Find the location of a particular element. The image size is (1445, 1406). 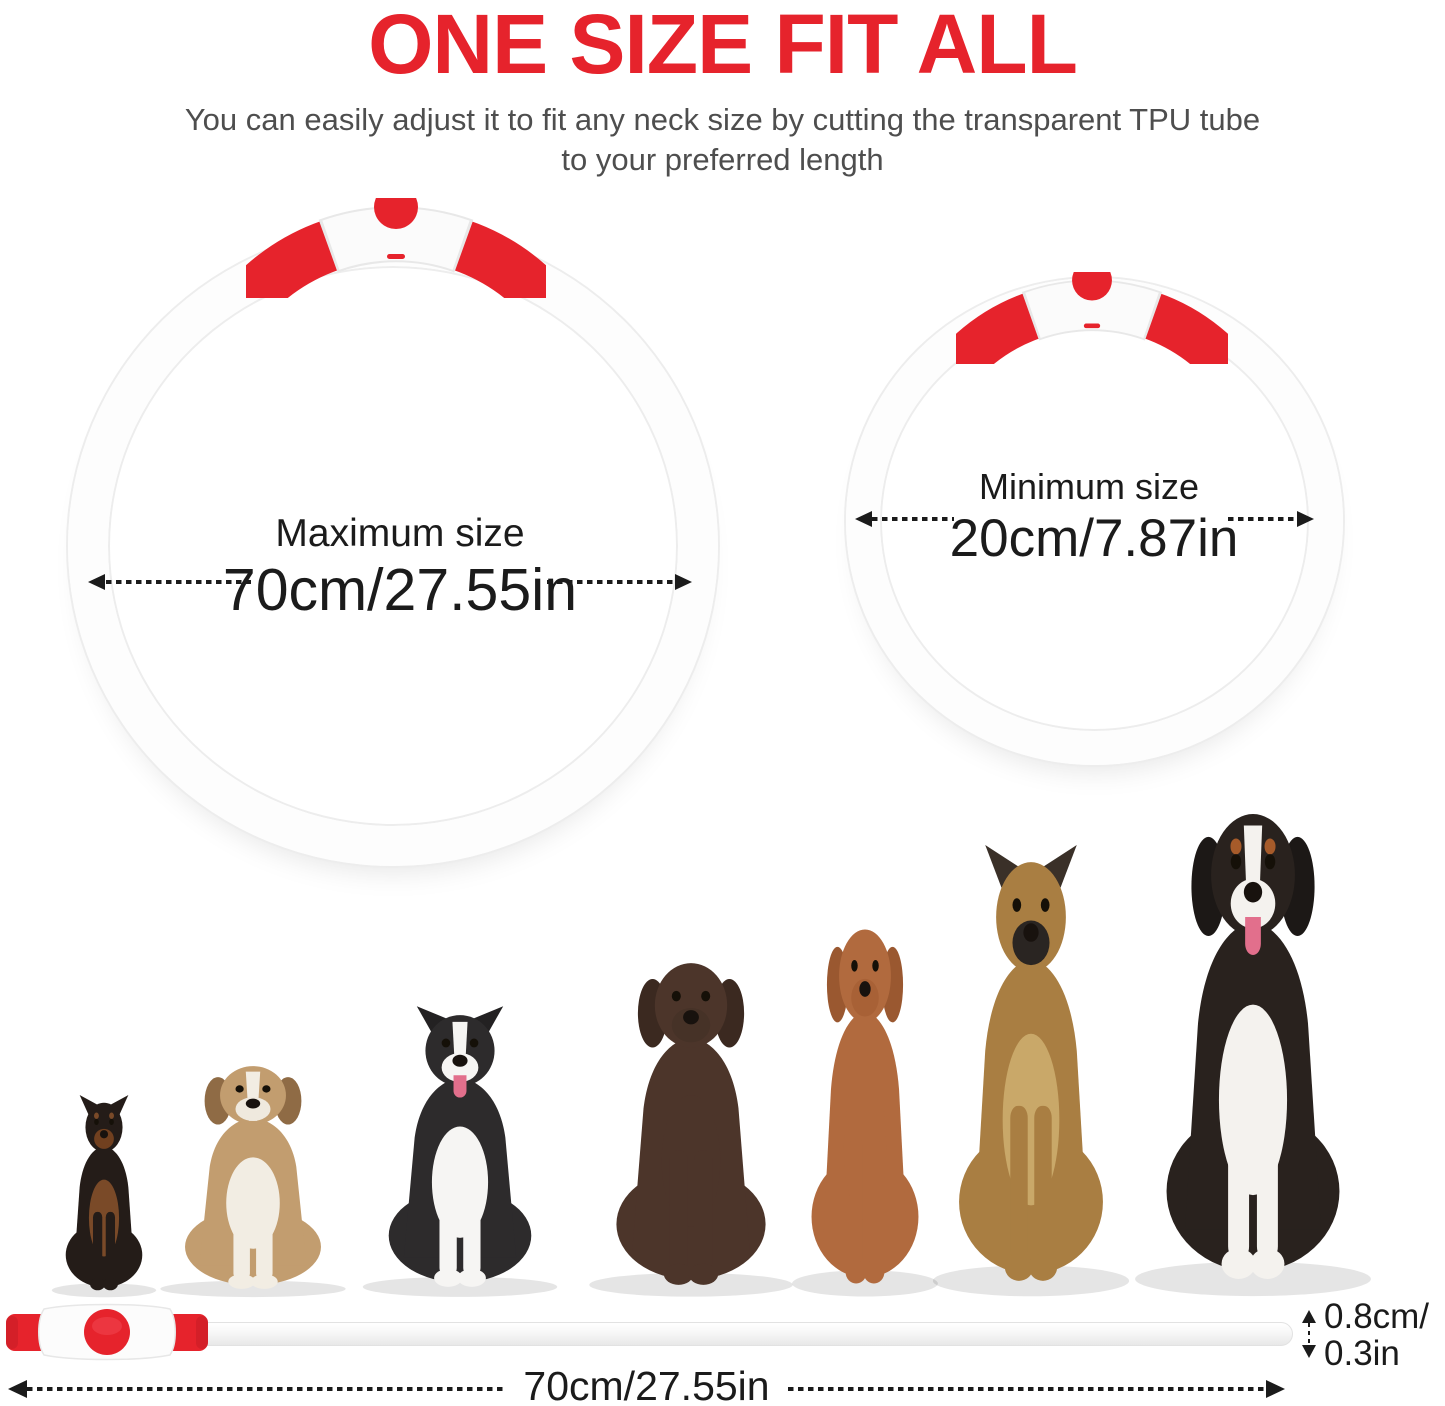

dog-vizsla is located at coordinates (865, 1106).